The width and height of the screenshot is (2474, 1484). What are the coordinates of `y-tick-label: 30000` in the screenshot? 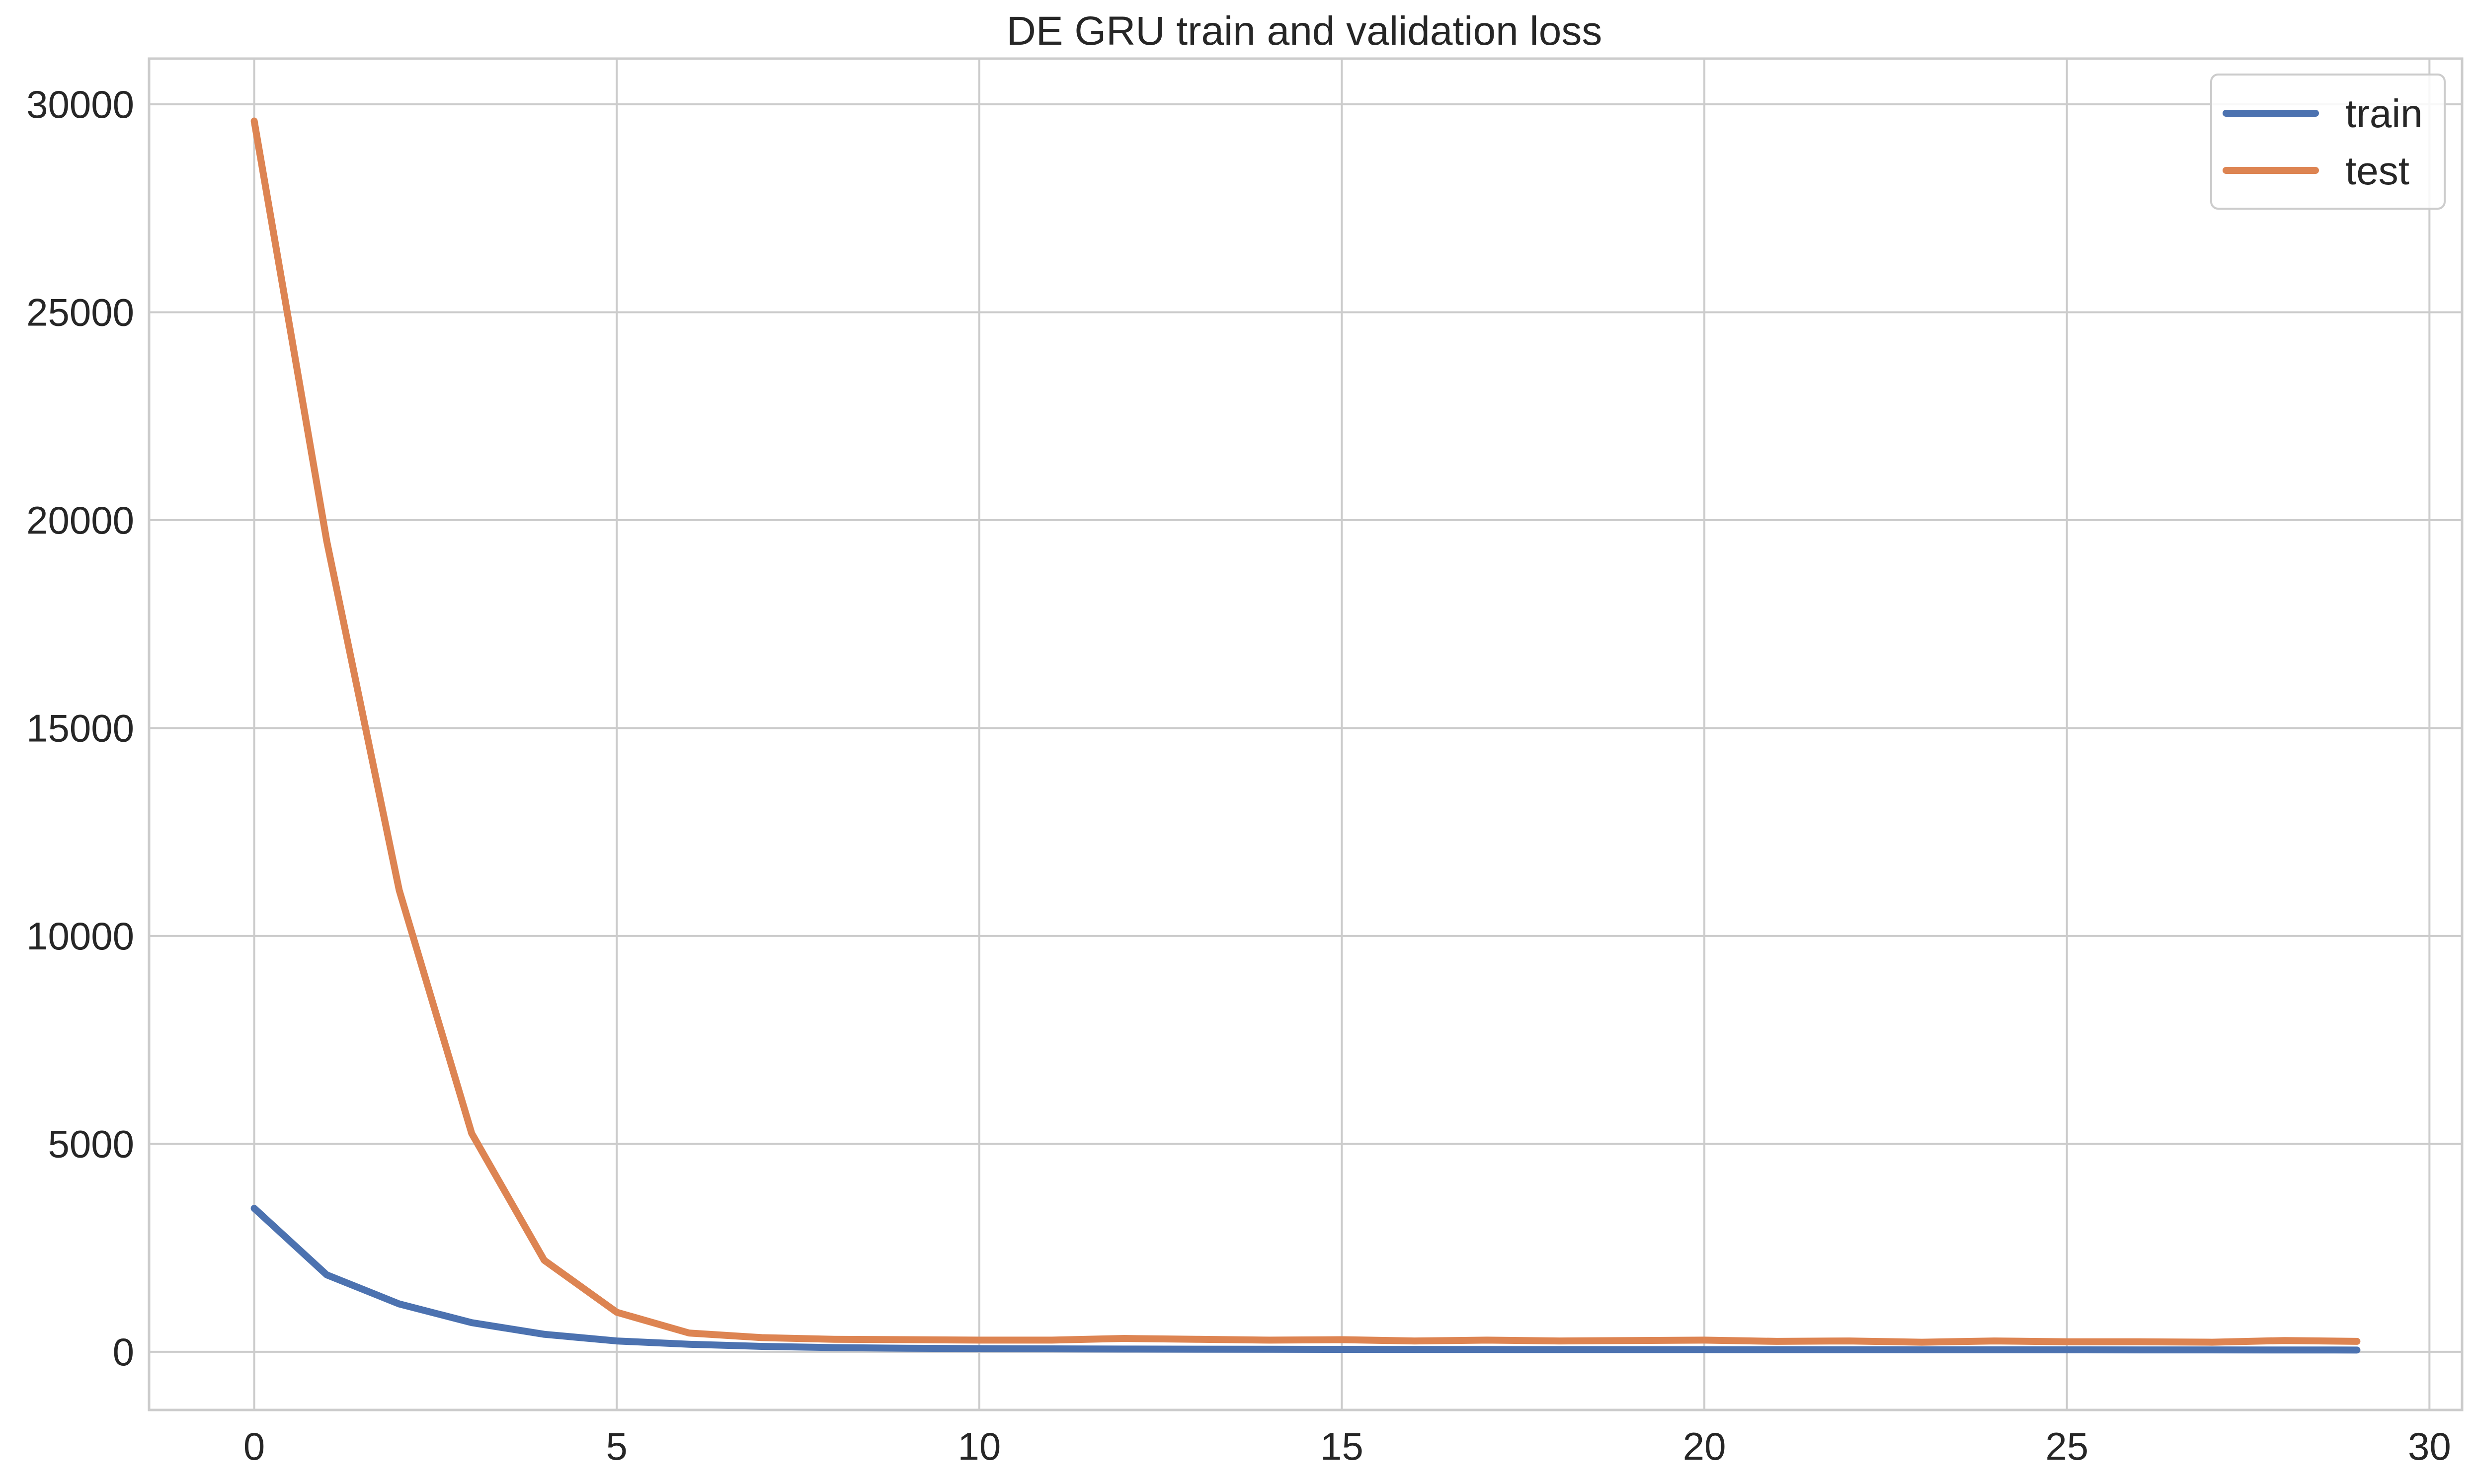 It's located at (80, 104).